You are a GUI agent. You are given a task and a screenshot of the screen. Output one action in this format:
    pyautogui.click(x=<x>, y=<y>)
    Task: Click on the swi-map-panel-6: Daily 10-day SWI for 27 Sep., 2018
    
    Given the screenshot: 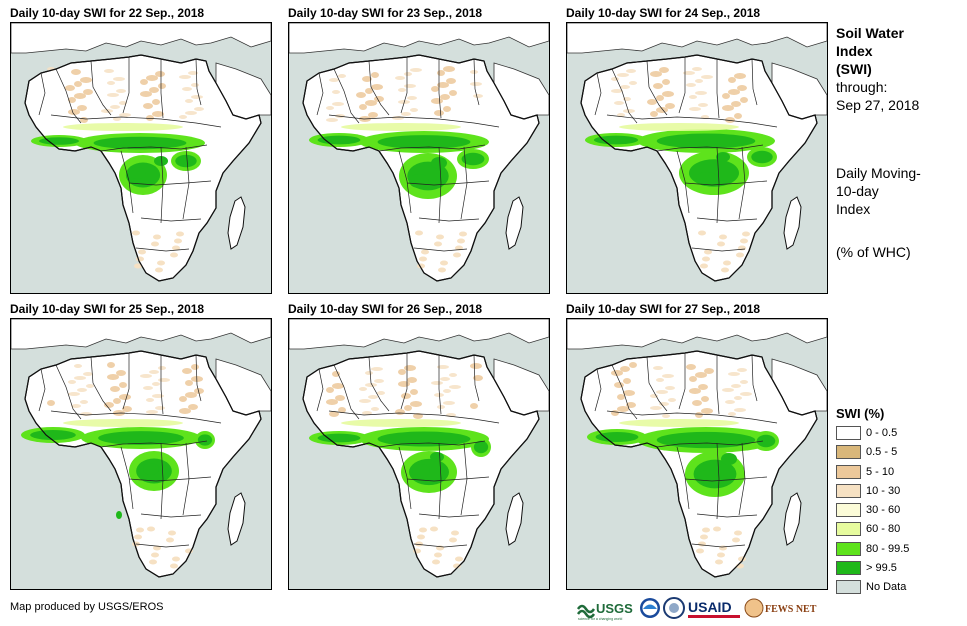 What is the action you would take?
    pyautogui.click(x=697, y=445)
    